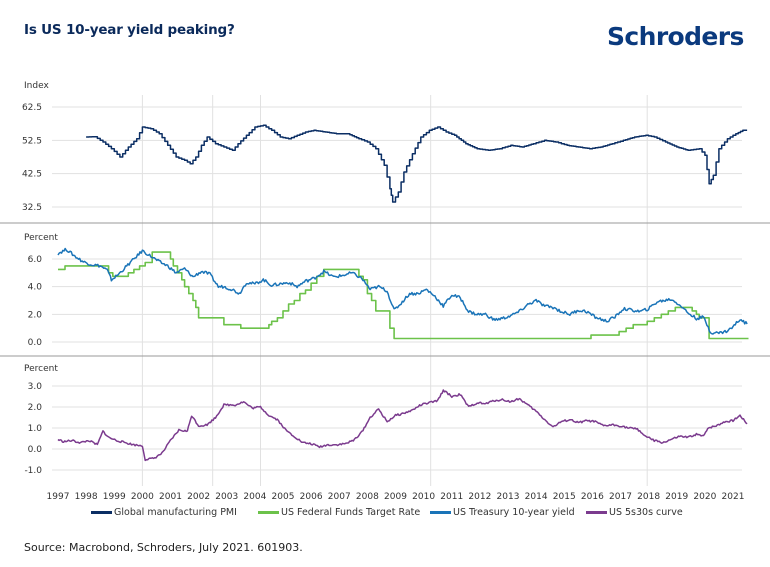 This screenshot has height=567, width=770. Describe the element at coordinates (676, 497) in the screenshot. I see `x-tick-label: 2019` at that location.